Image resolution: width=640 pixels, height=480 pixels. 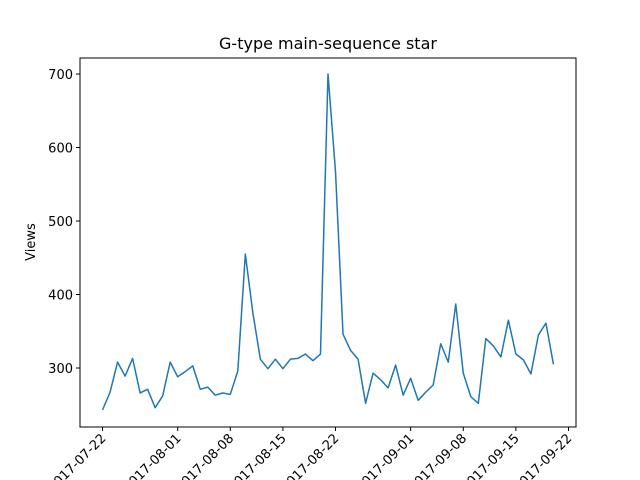 What do you see at coordinates (543, 455) in the screenshot?
I see `x-tick-label: 2017-09-22` at bounding box center [543, 455].